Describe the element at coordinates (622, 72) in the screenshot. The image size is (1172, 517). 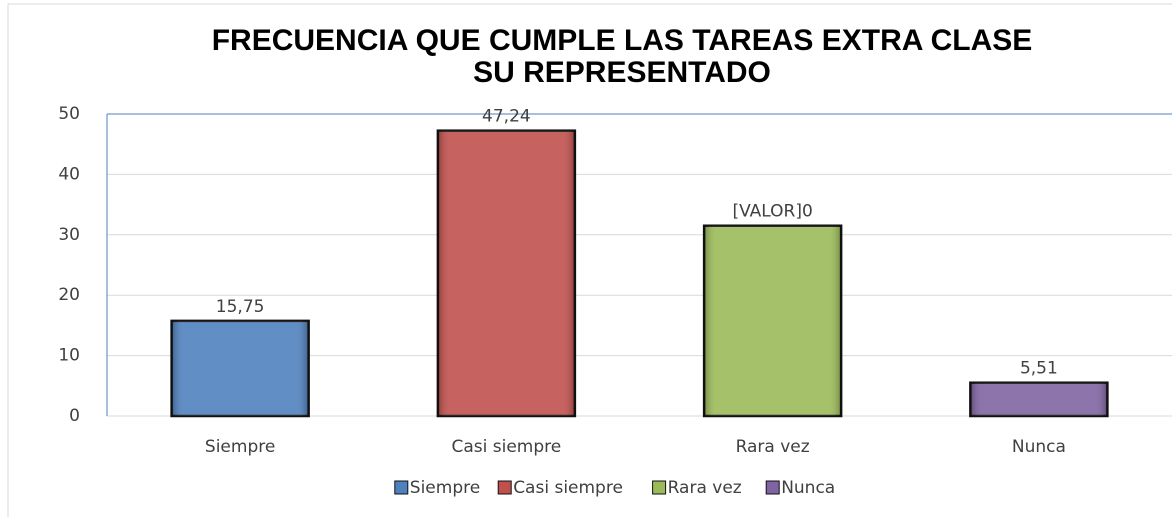
I see `chart-title: SU REPRESENTADO` at that location.